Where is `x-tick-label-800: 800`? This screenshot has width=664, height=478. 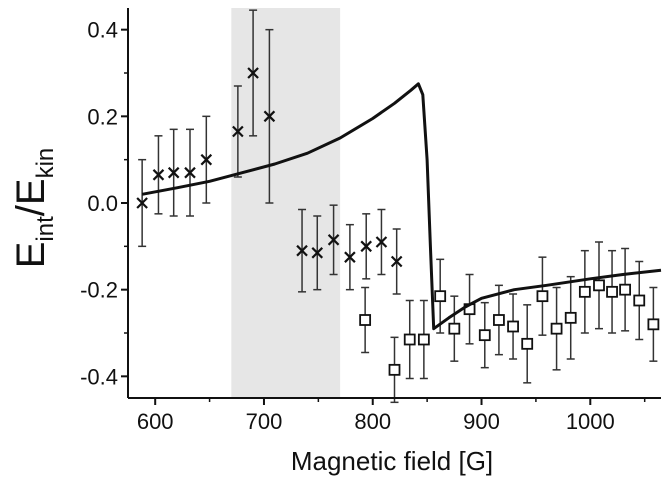 x-tick-label-800: 800 is located at coordinates (372, 421).